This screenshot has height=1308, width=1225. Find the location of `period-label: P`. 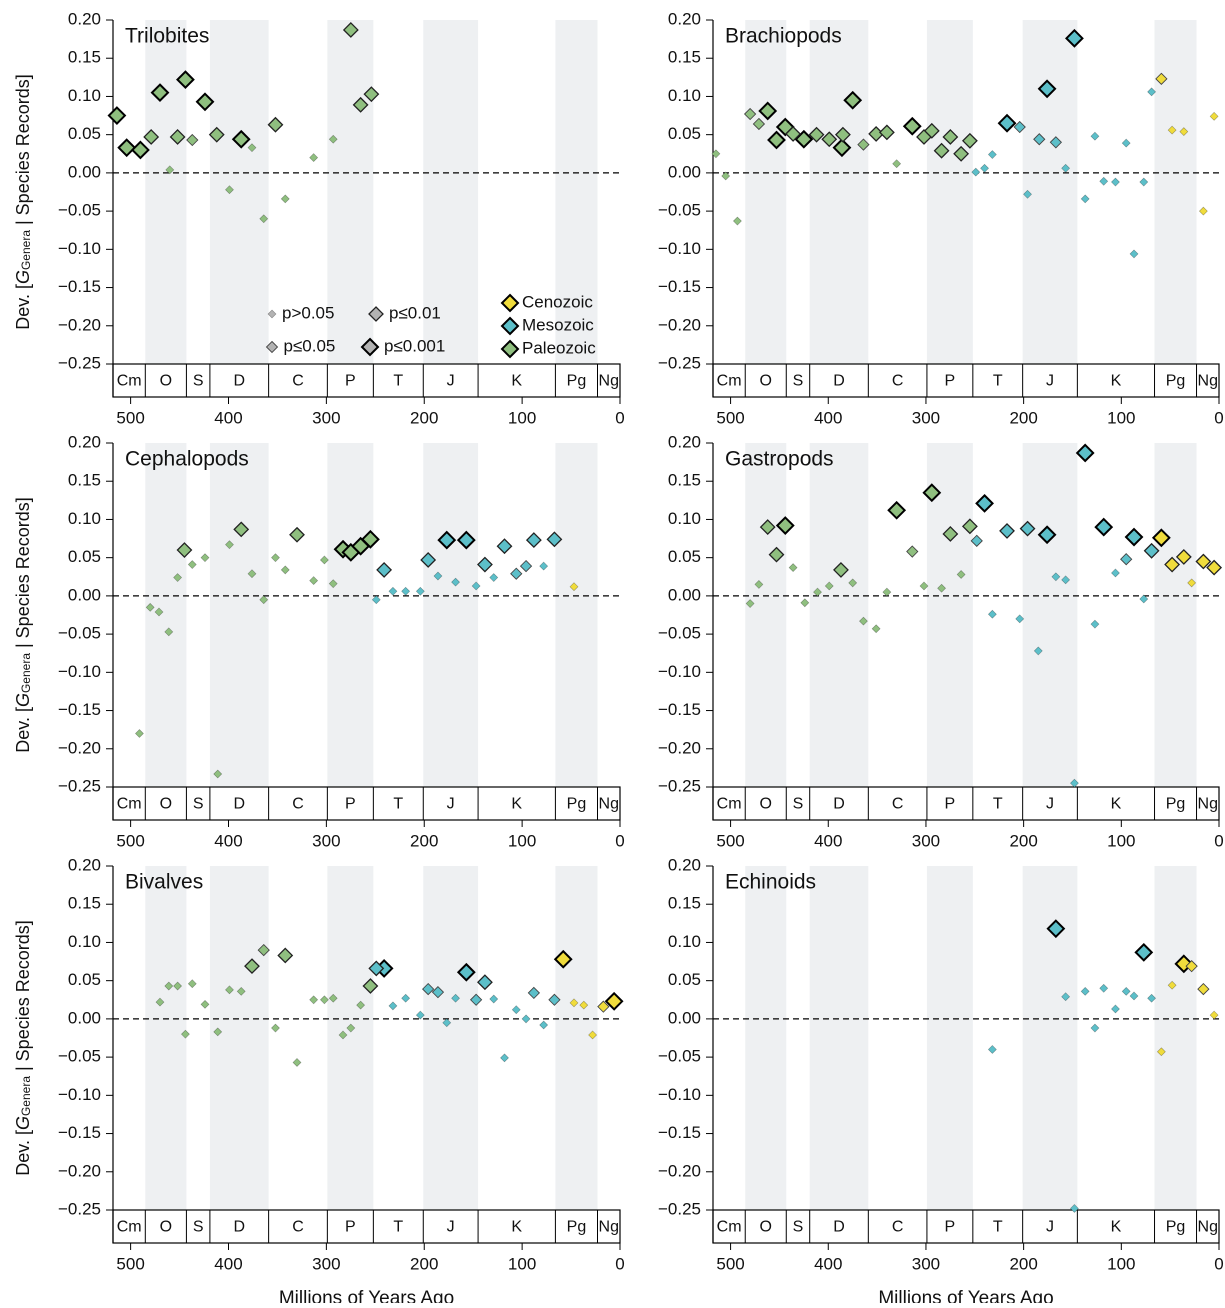

period-label: P is located at coordinates (350, 381).